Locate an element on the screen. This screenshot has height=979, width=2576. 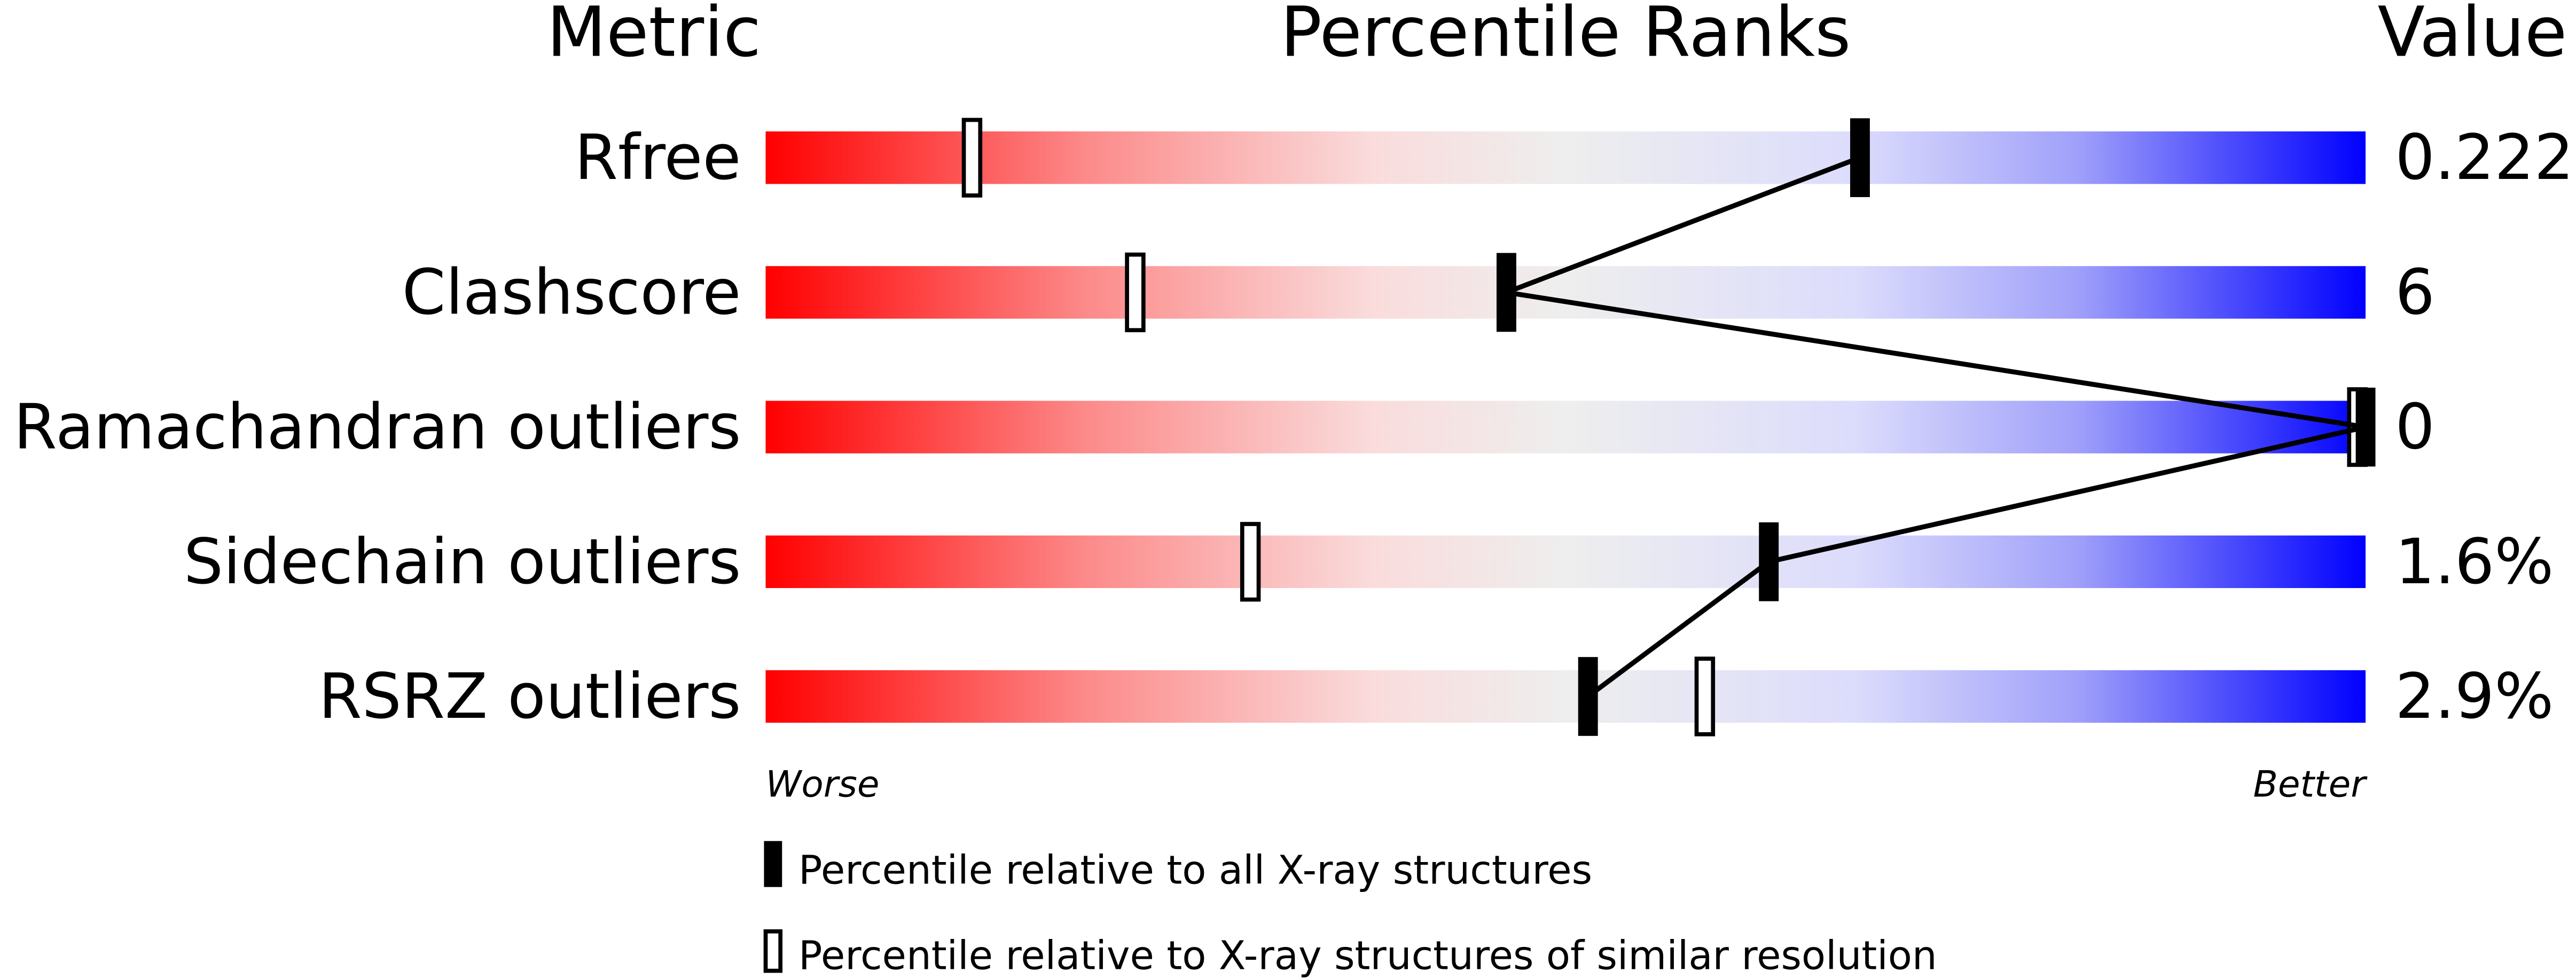
metric-value: 2.9% is located at coordinates (2474, 696).